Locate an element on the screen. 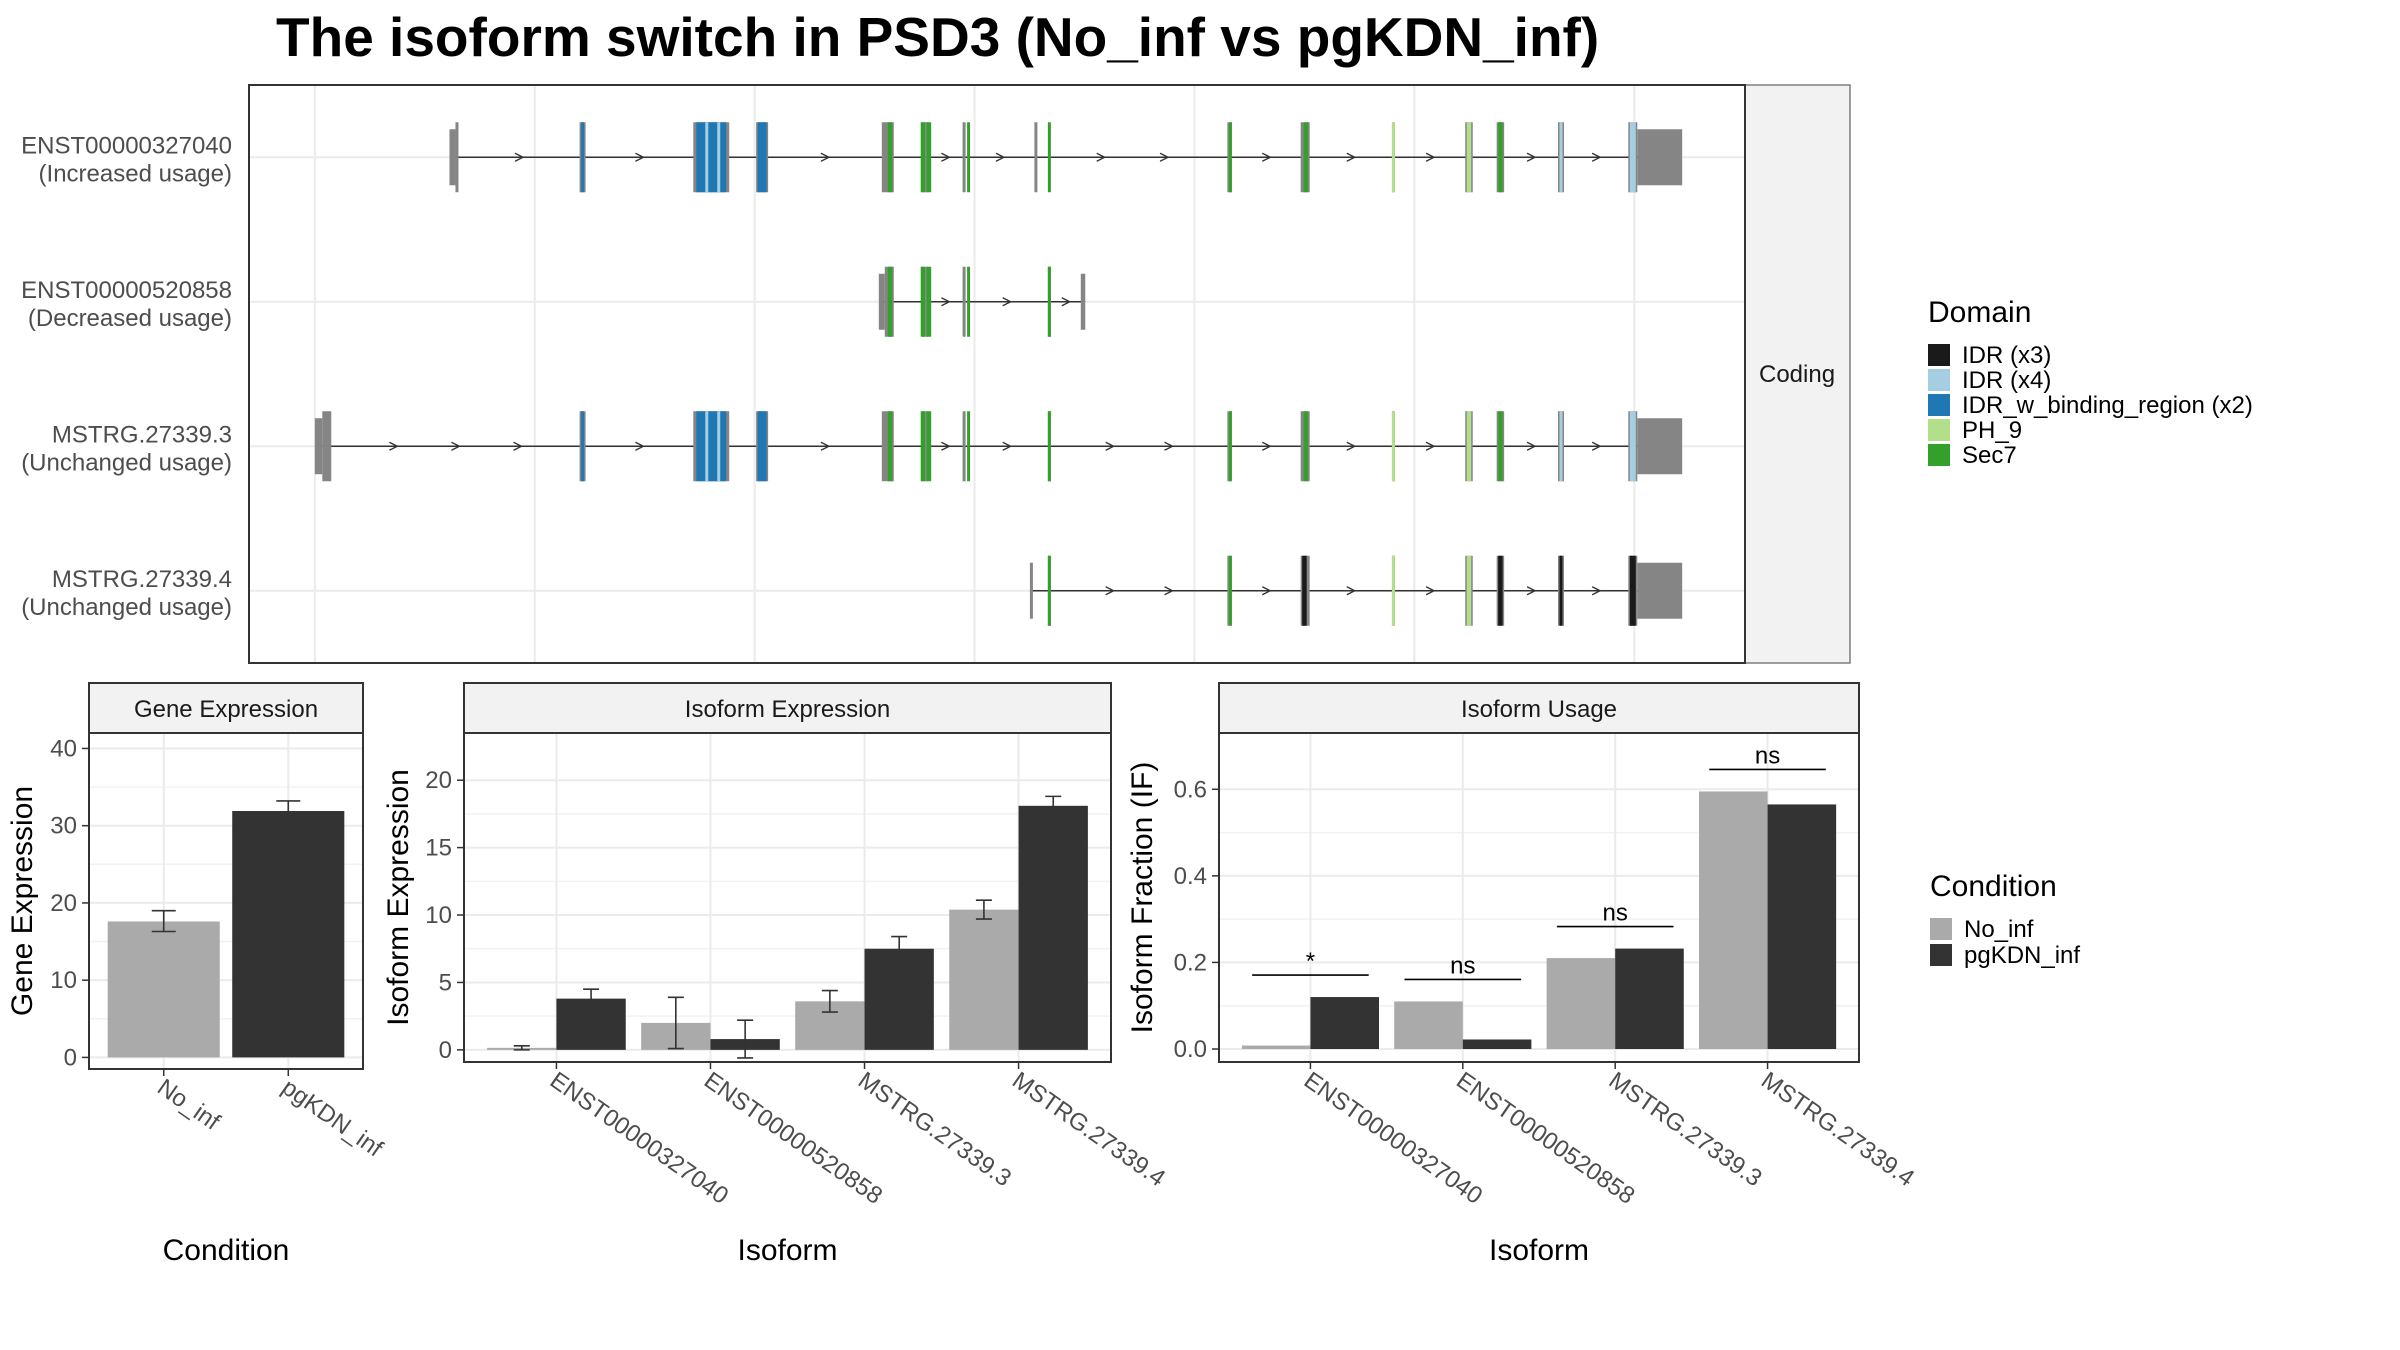  x-tick-label: No_inf is located at coordinates (188, 1105).